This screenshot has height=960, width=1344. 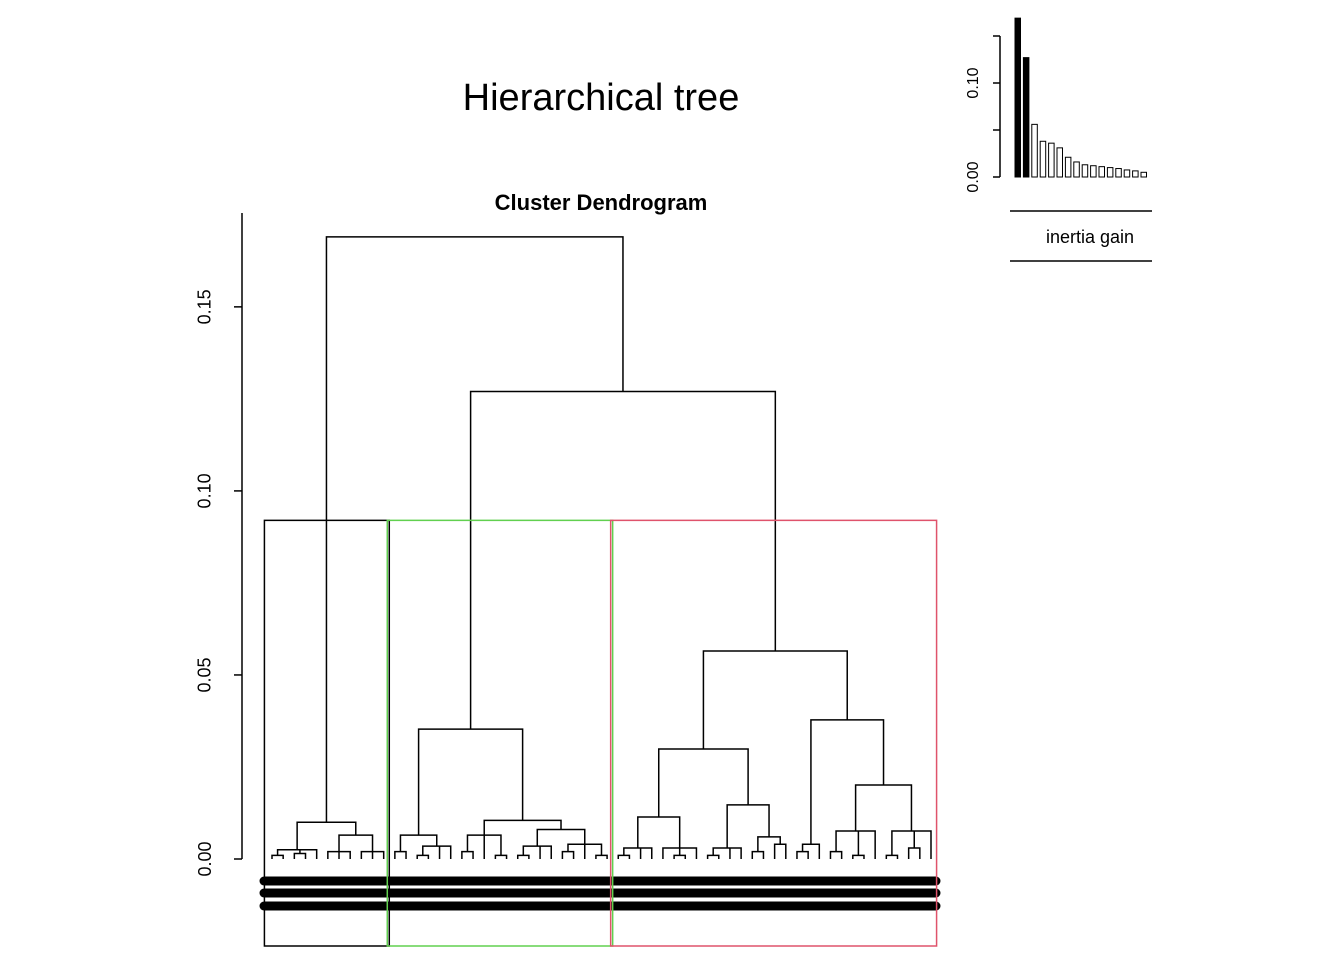 I want to click on leaf-labels, so click(x=600, y=893).